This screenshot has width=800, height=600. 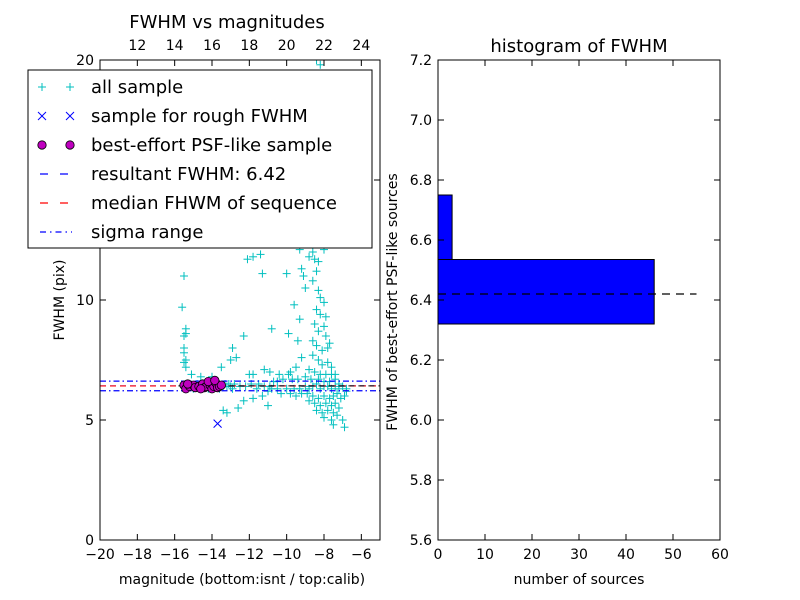 What do you see at coordinates (421, 61) in the screenshot?
I see `right-ytick-label: 7.2` at bounding box center [421, 61].